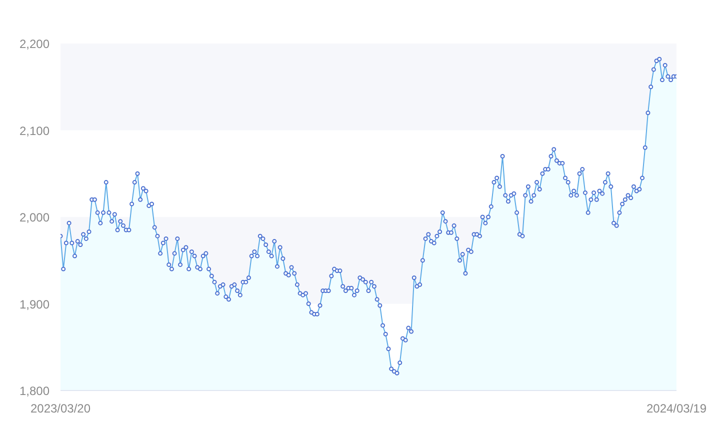  What do you see at coordinates (34, 44) in the screenshot?
I see `y-tick-label: 2,200` at bounding box center [34, 44].